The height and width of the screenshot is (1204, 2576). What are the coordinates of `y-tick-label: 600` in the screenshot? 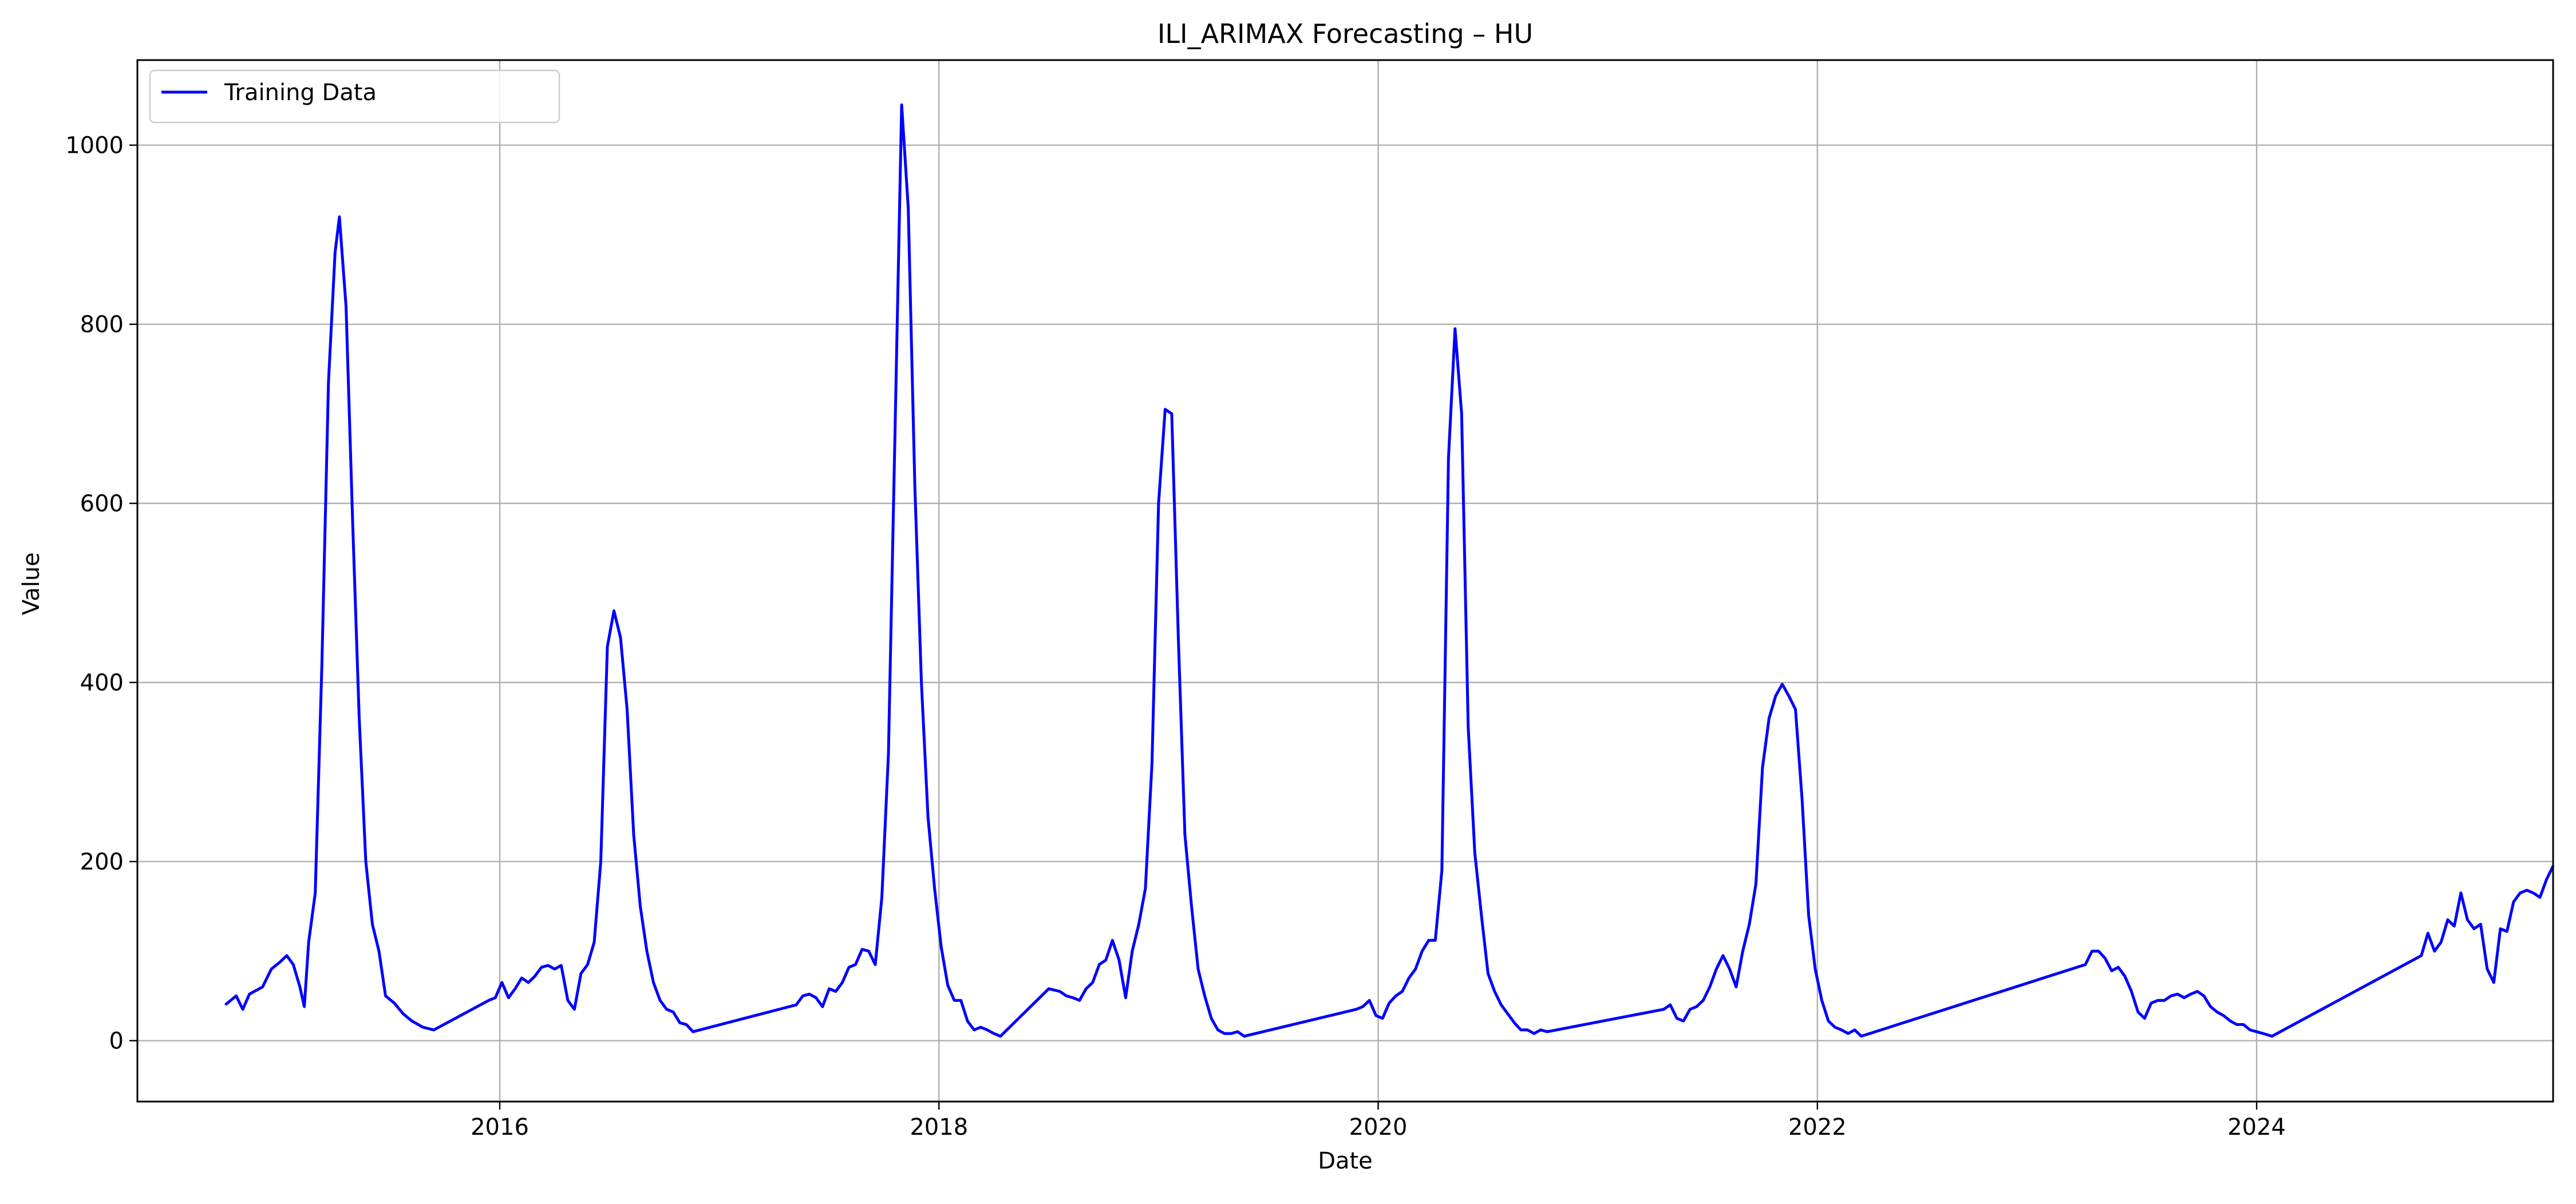 It's located at (102, 504).